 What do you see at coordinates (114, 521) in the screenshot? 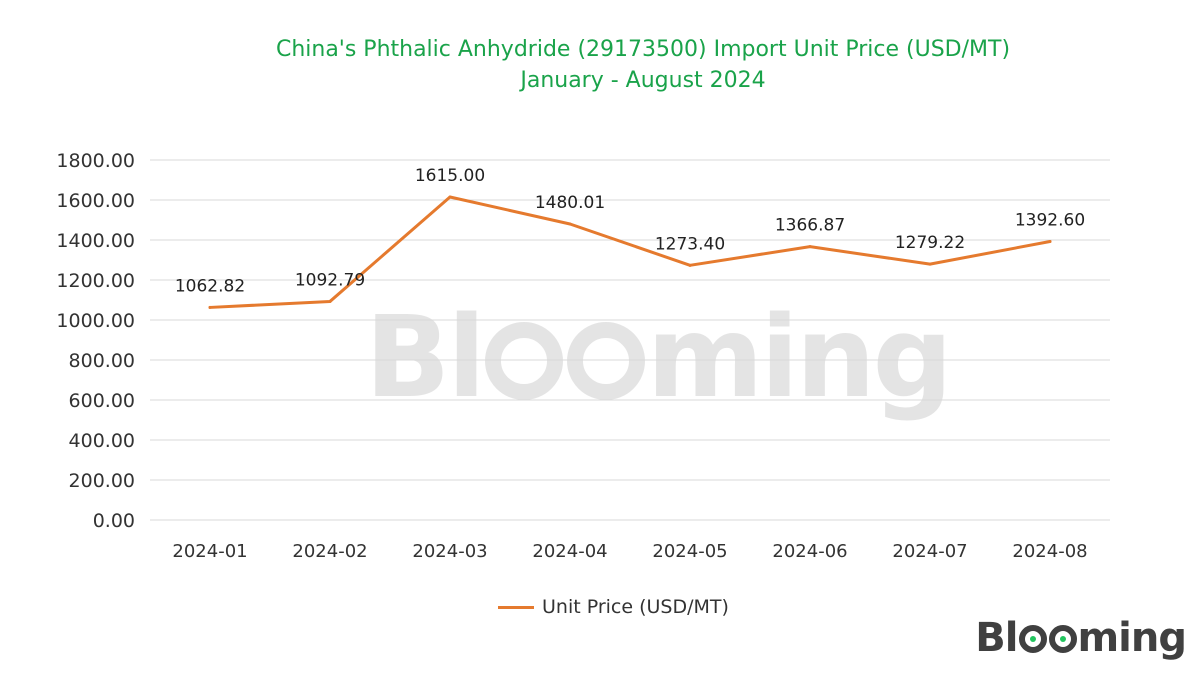
I see `y-tick-label: 0.00` at bounding box center [114, 521].